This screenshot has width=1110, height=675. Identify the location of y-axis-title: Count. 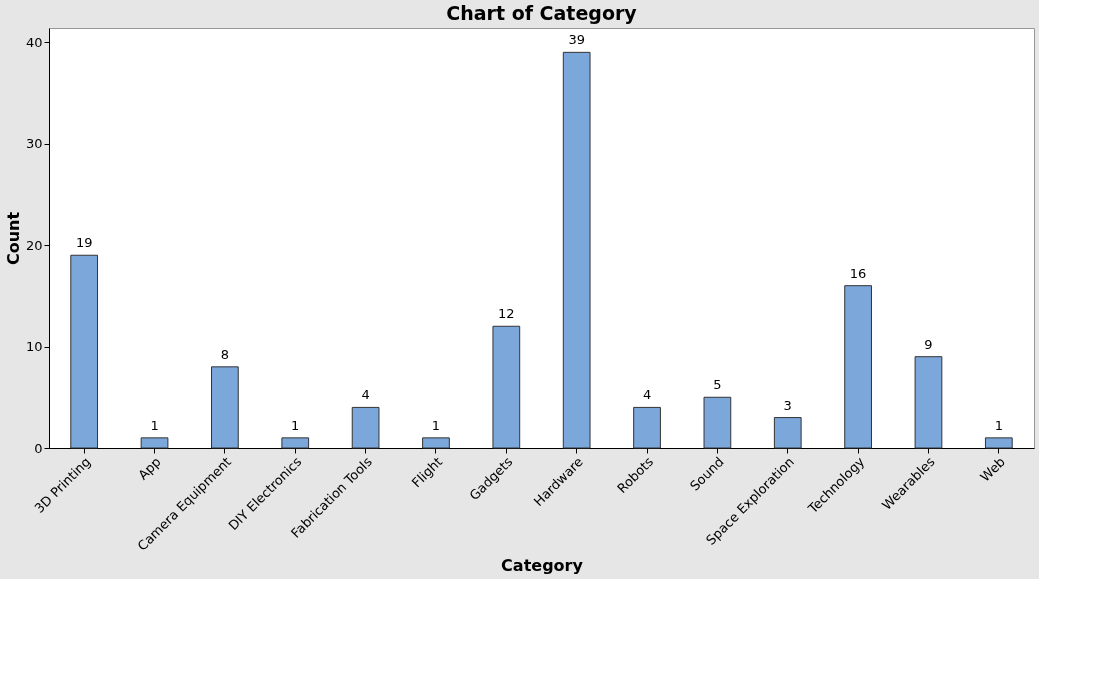
(13, 238).